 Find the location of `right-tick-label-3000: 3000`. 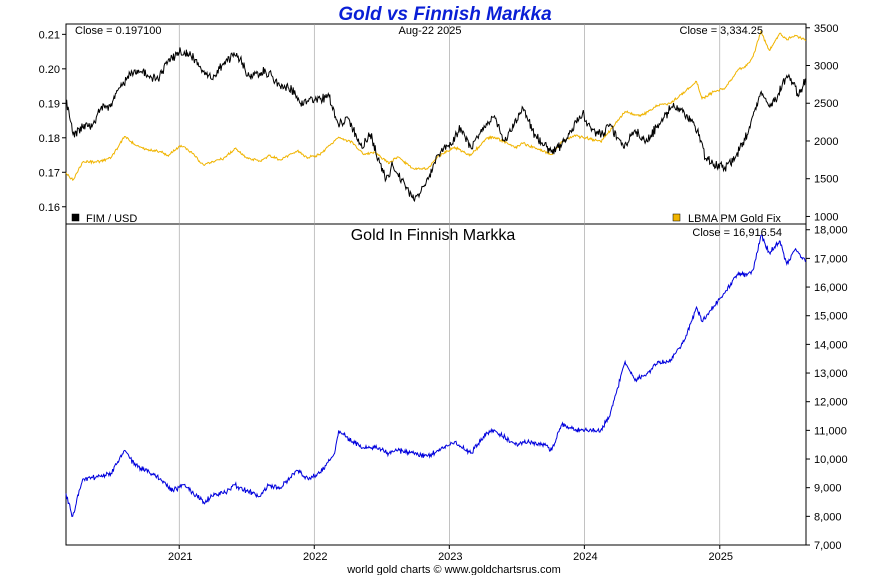

right-tick-label-3000: 3000 is located at coordinates (826, 67).